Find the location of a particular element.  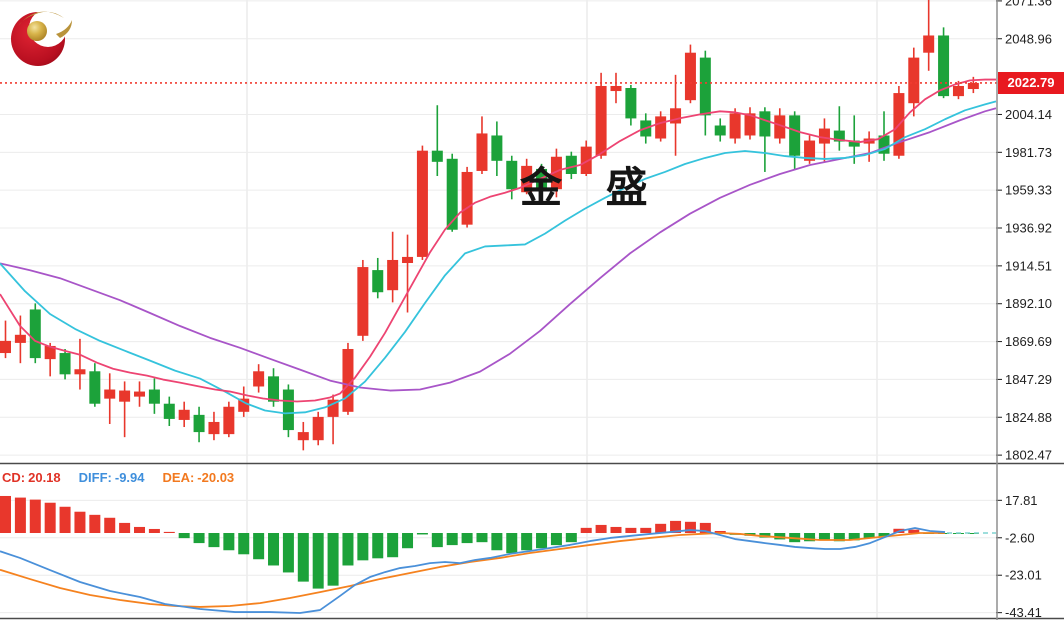

diff-line is located at coordinates (473, 570).